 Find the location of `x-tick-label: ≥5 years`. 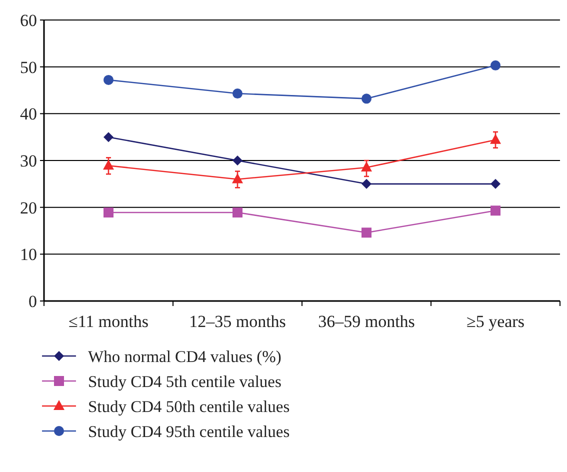

x-tick-label: ≥5 years is located at coordinates (495, 321).